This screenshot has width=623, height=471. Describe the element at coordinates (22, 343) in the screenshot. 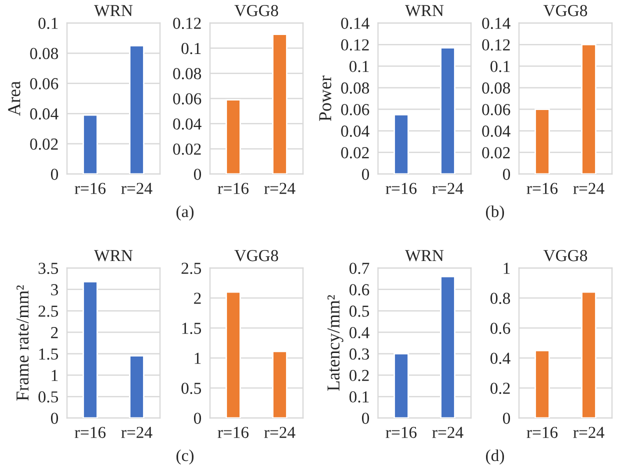

I see `y-axis-title: Frame rate/mm²` at that location.